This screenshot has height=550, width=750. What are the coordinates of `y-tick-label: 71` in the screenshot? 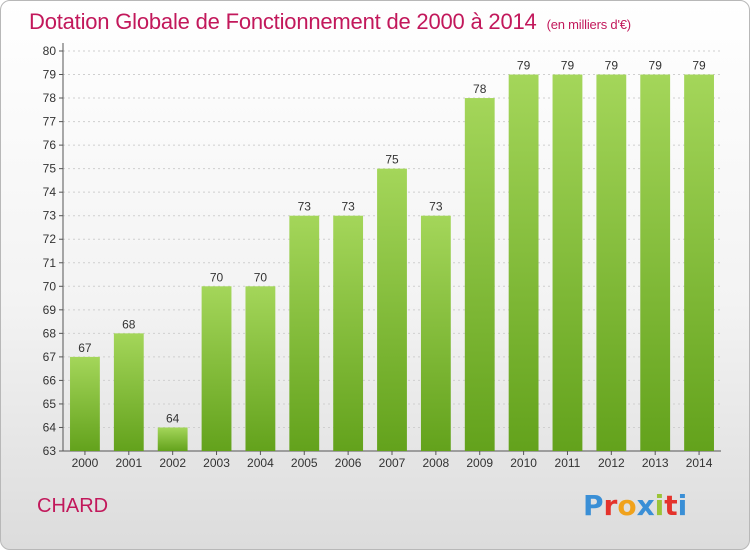 It's located at (50, 263).